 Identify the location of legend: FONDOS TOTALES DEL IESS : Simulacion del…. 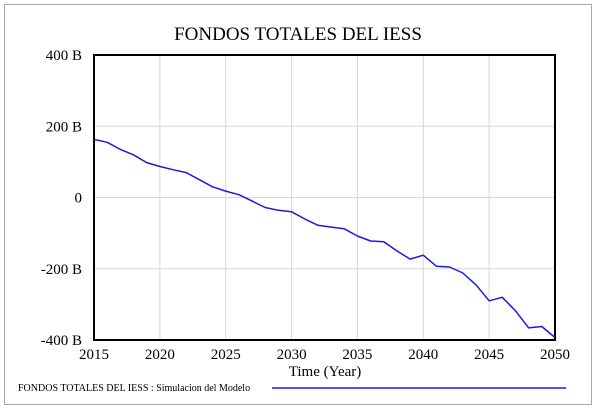
(292, 388).